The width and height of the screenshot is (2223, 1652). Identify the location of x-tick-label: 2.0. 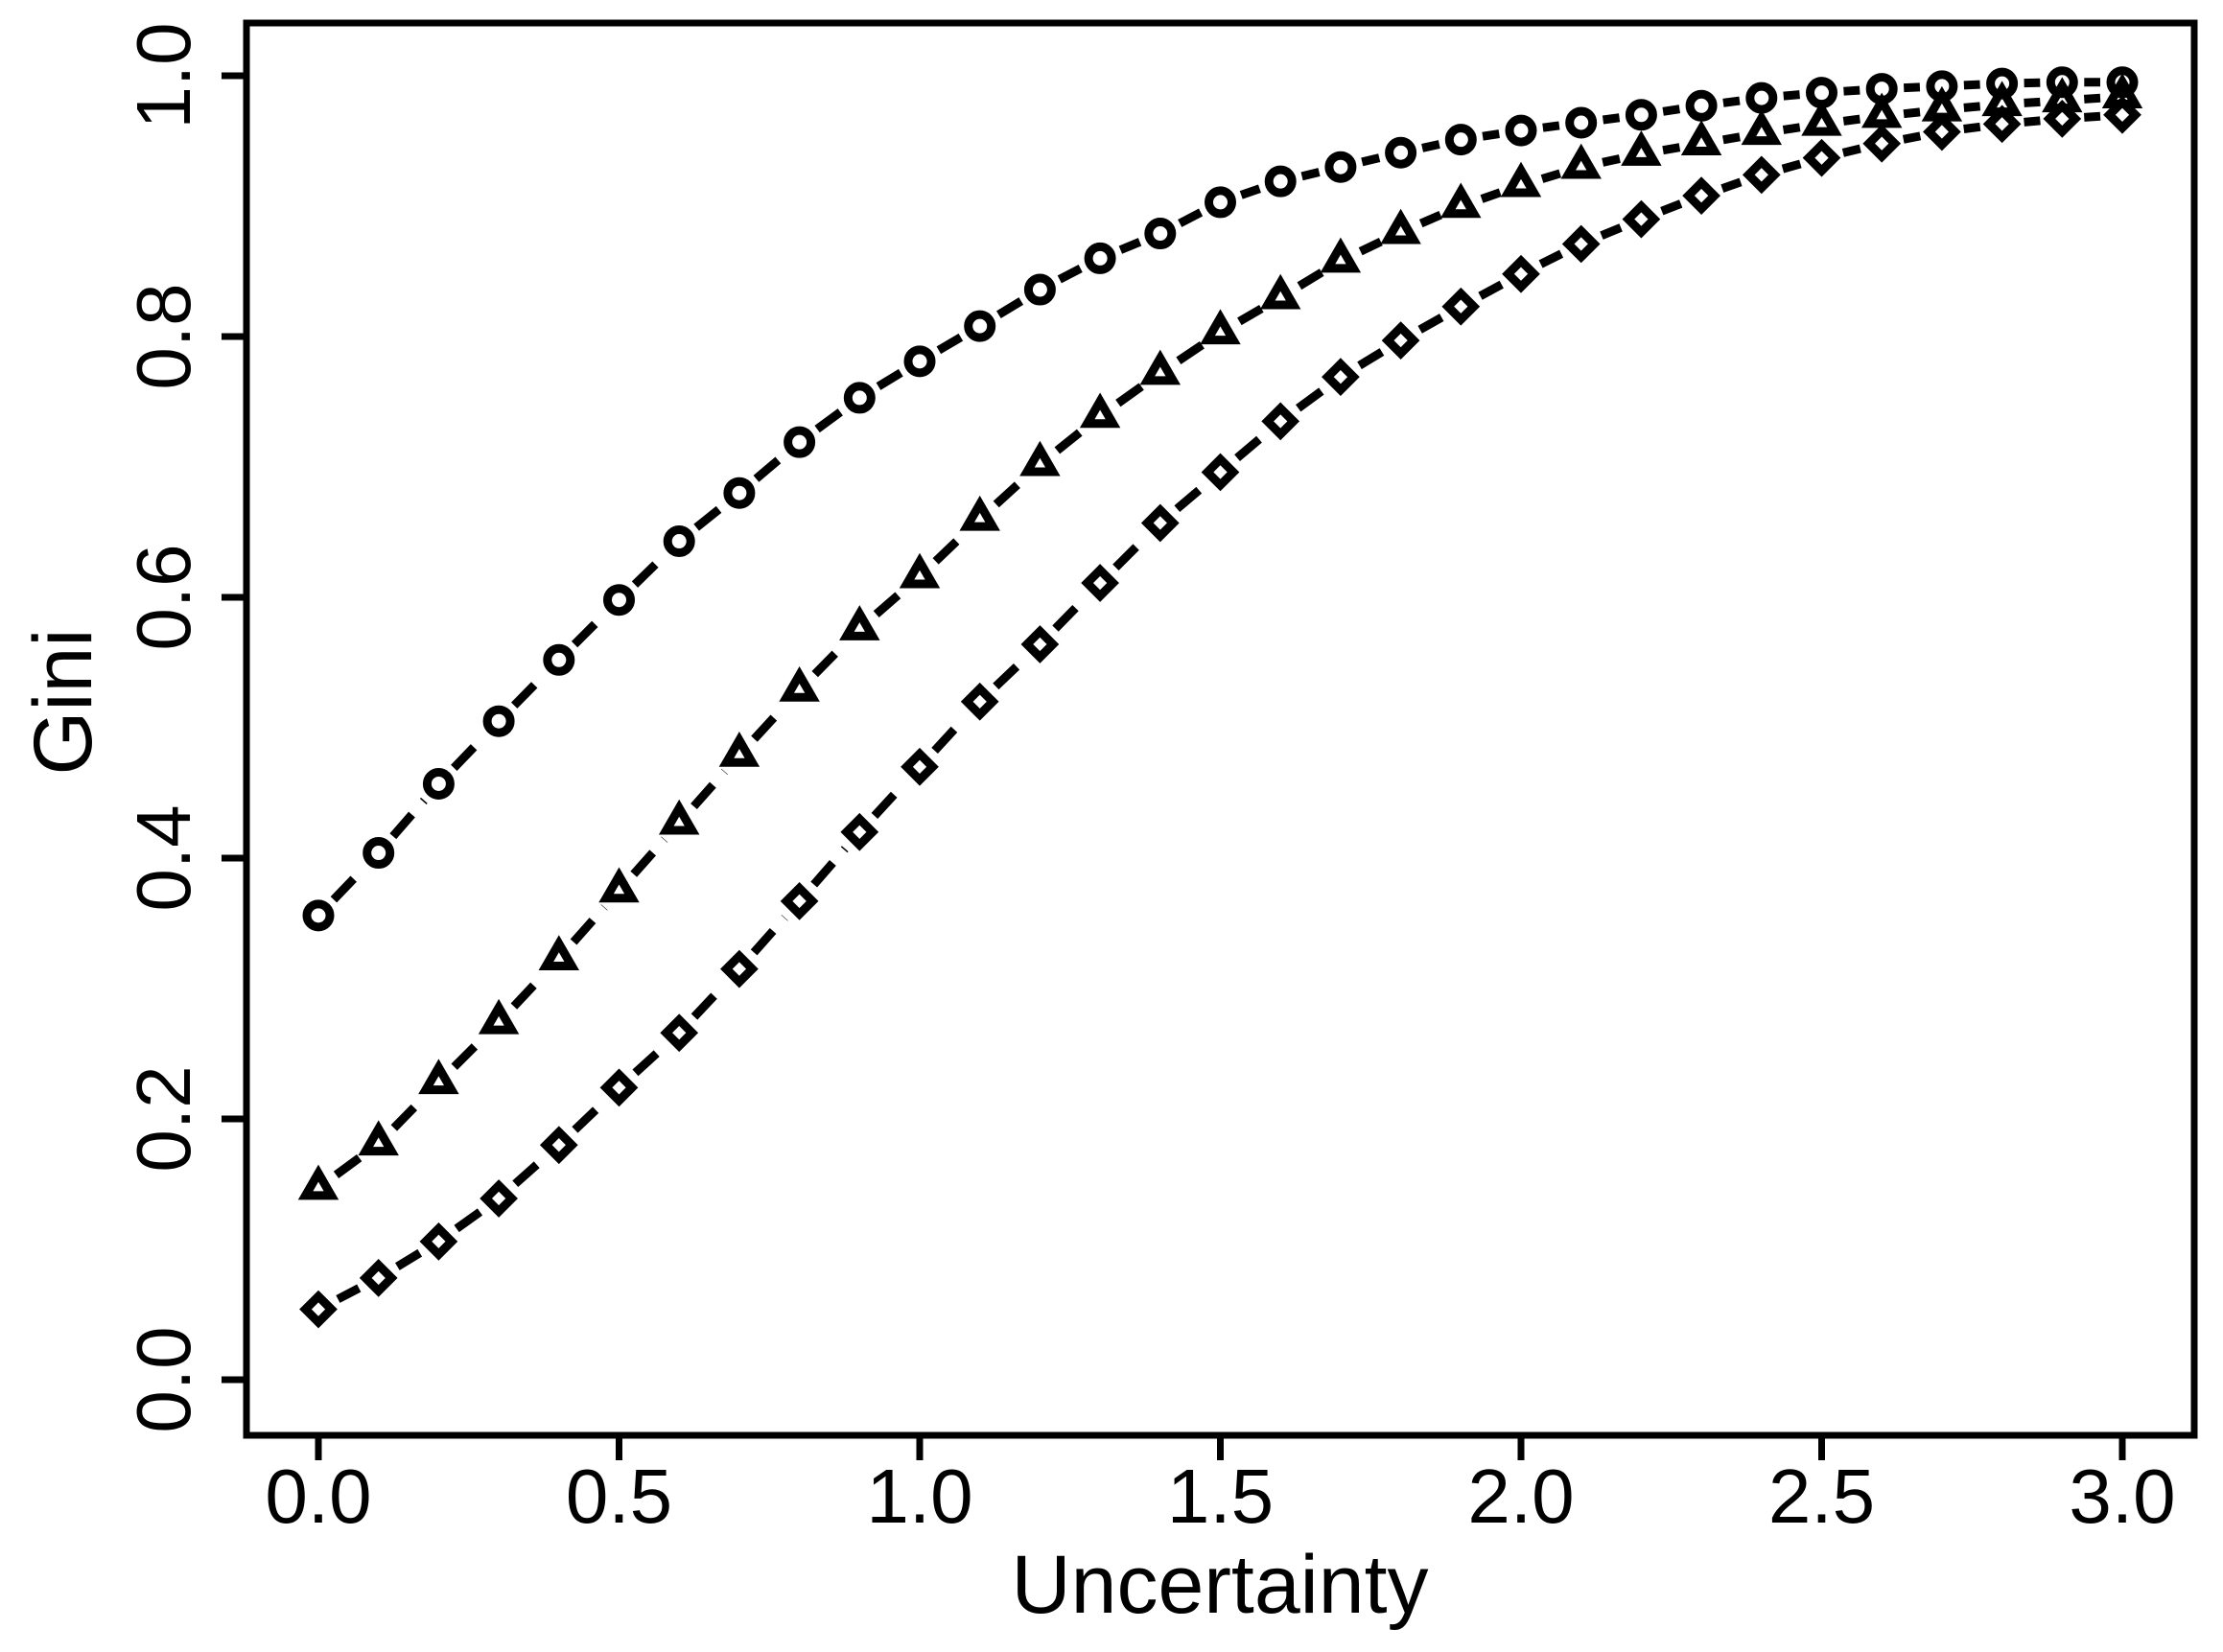
(1520, 1496).